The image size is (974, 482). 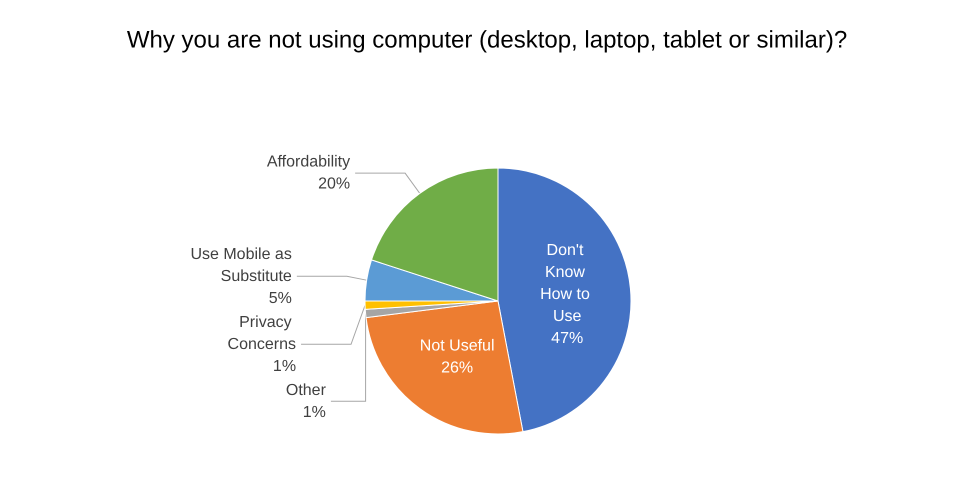 I want to click on data-label: 47%, so click(x=567, y=338).